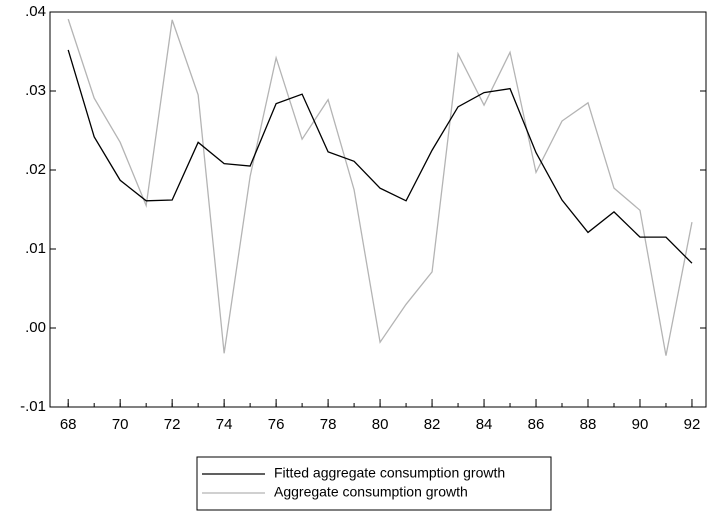  I want to click on x-tick-label: 68, so click(68, 424).